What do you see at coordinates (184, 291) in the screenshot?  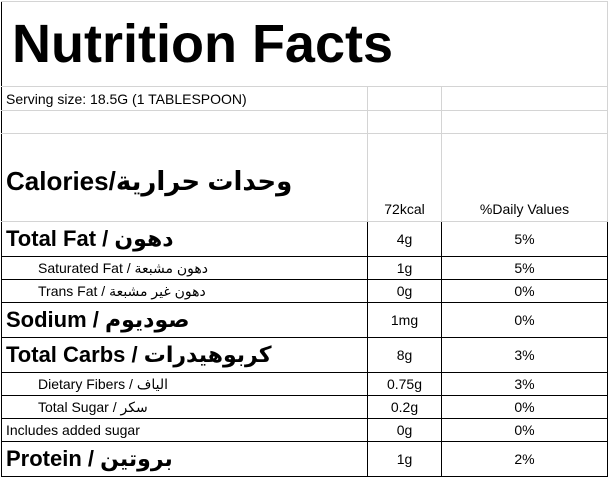 I see `nutrient-name: Trans Fat / دهون غير مشبعة` at bounding box center [184, 291].